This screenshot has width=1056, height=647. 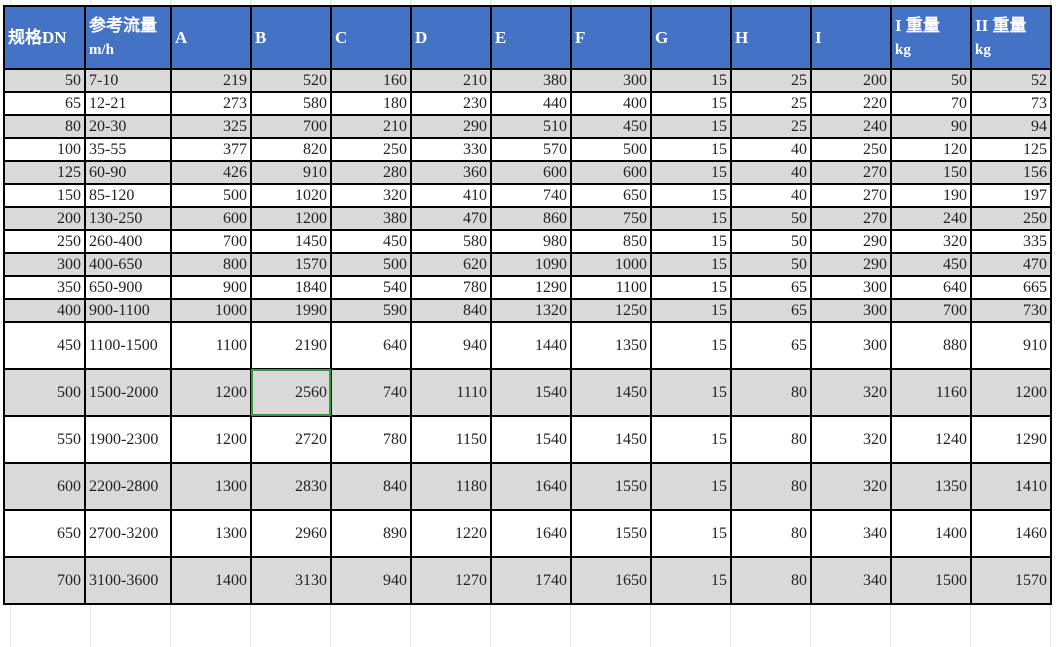 I want to click on value-cell: 325, so click(x=211, y=126).